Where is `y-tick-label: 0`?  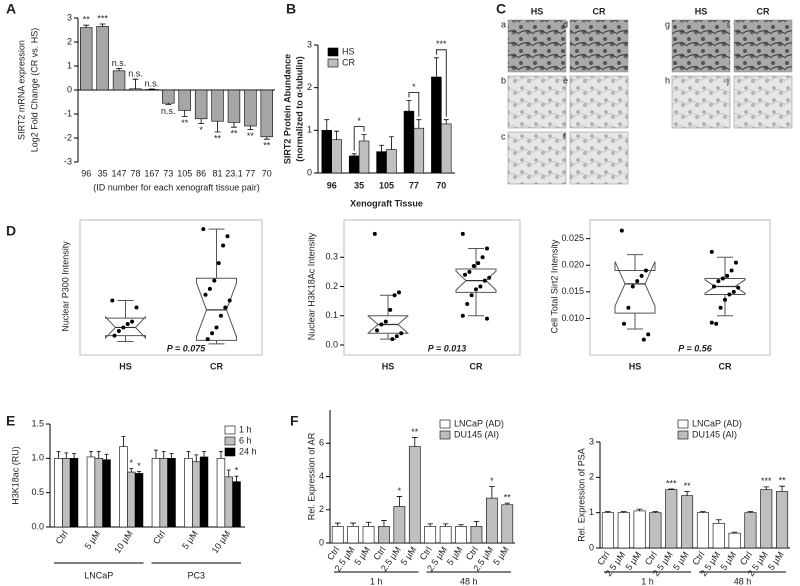
y-tick-label: 0 is located at coordinates (321, 542).